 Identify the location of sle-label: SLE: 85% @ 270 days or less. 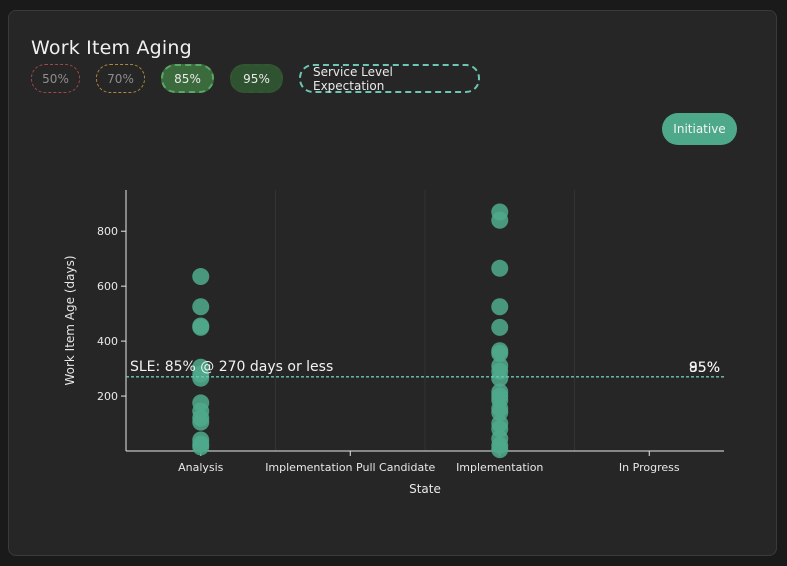
(231, 367).